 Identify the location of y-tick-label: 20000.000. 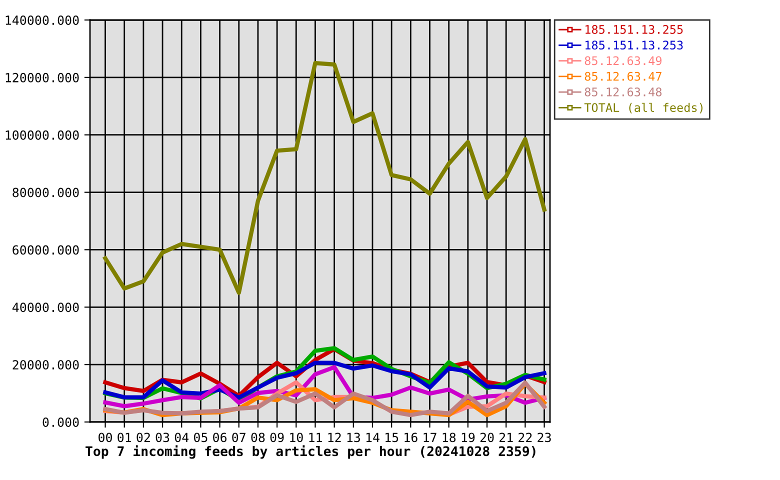
(45, 365).